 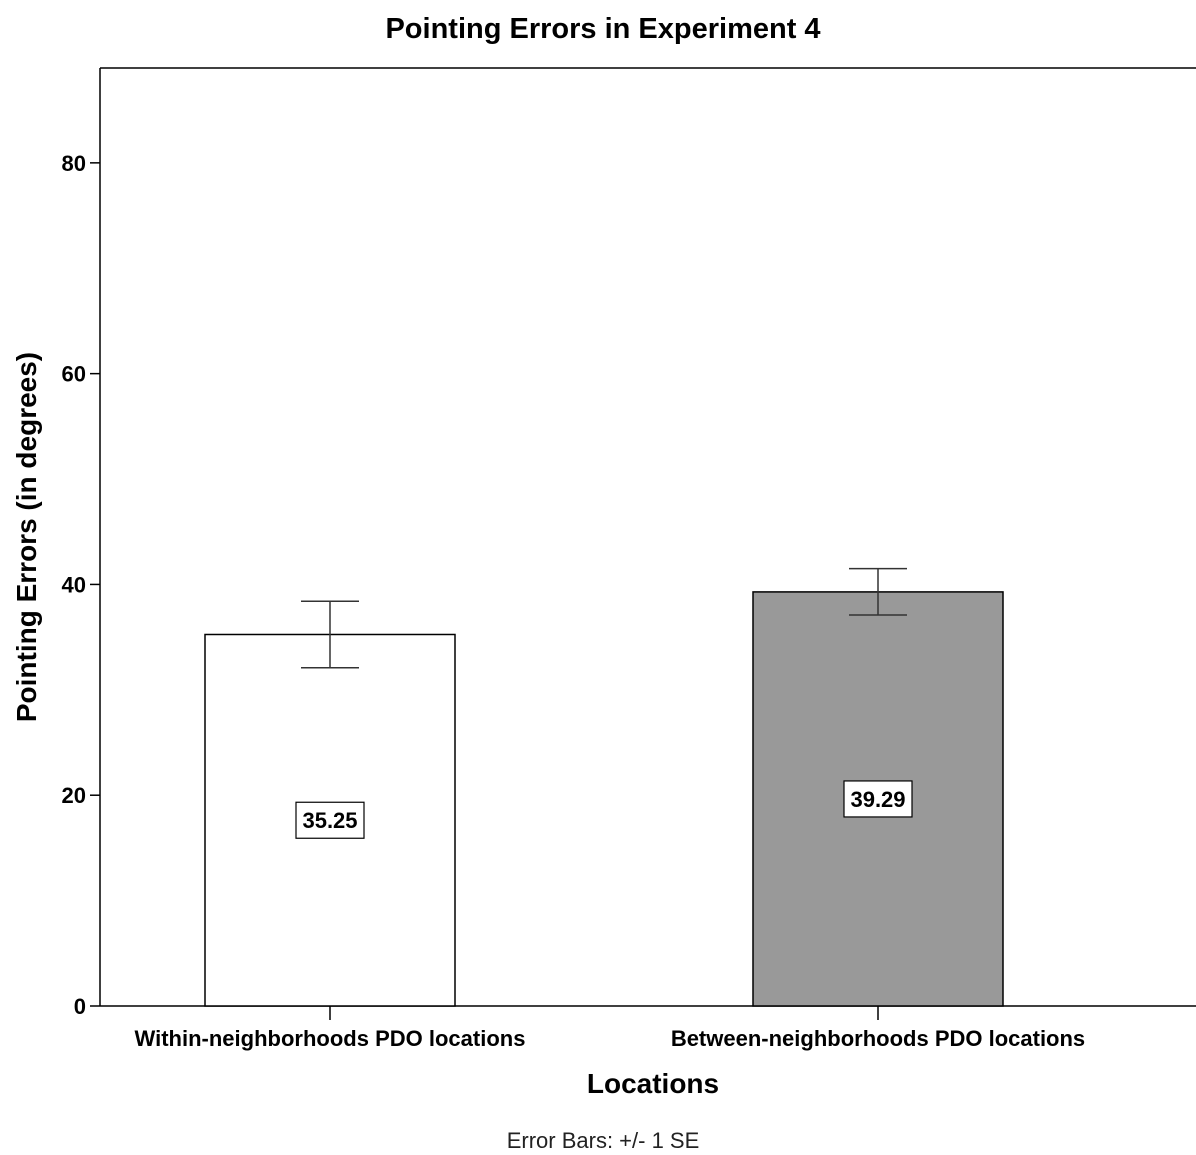 I want to click on x-category-label: Within-neighborhoods PDO locations, so click(x=330, y=1038).